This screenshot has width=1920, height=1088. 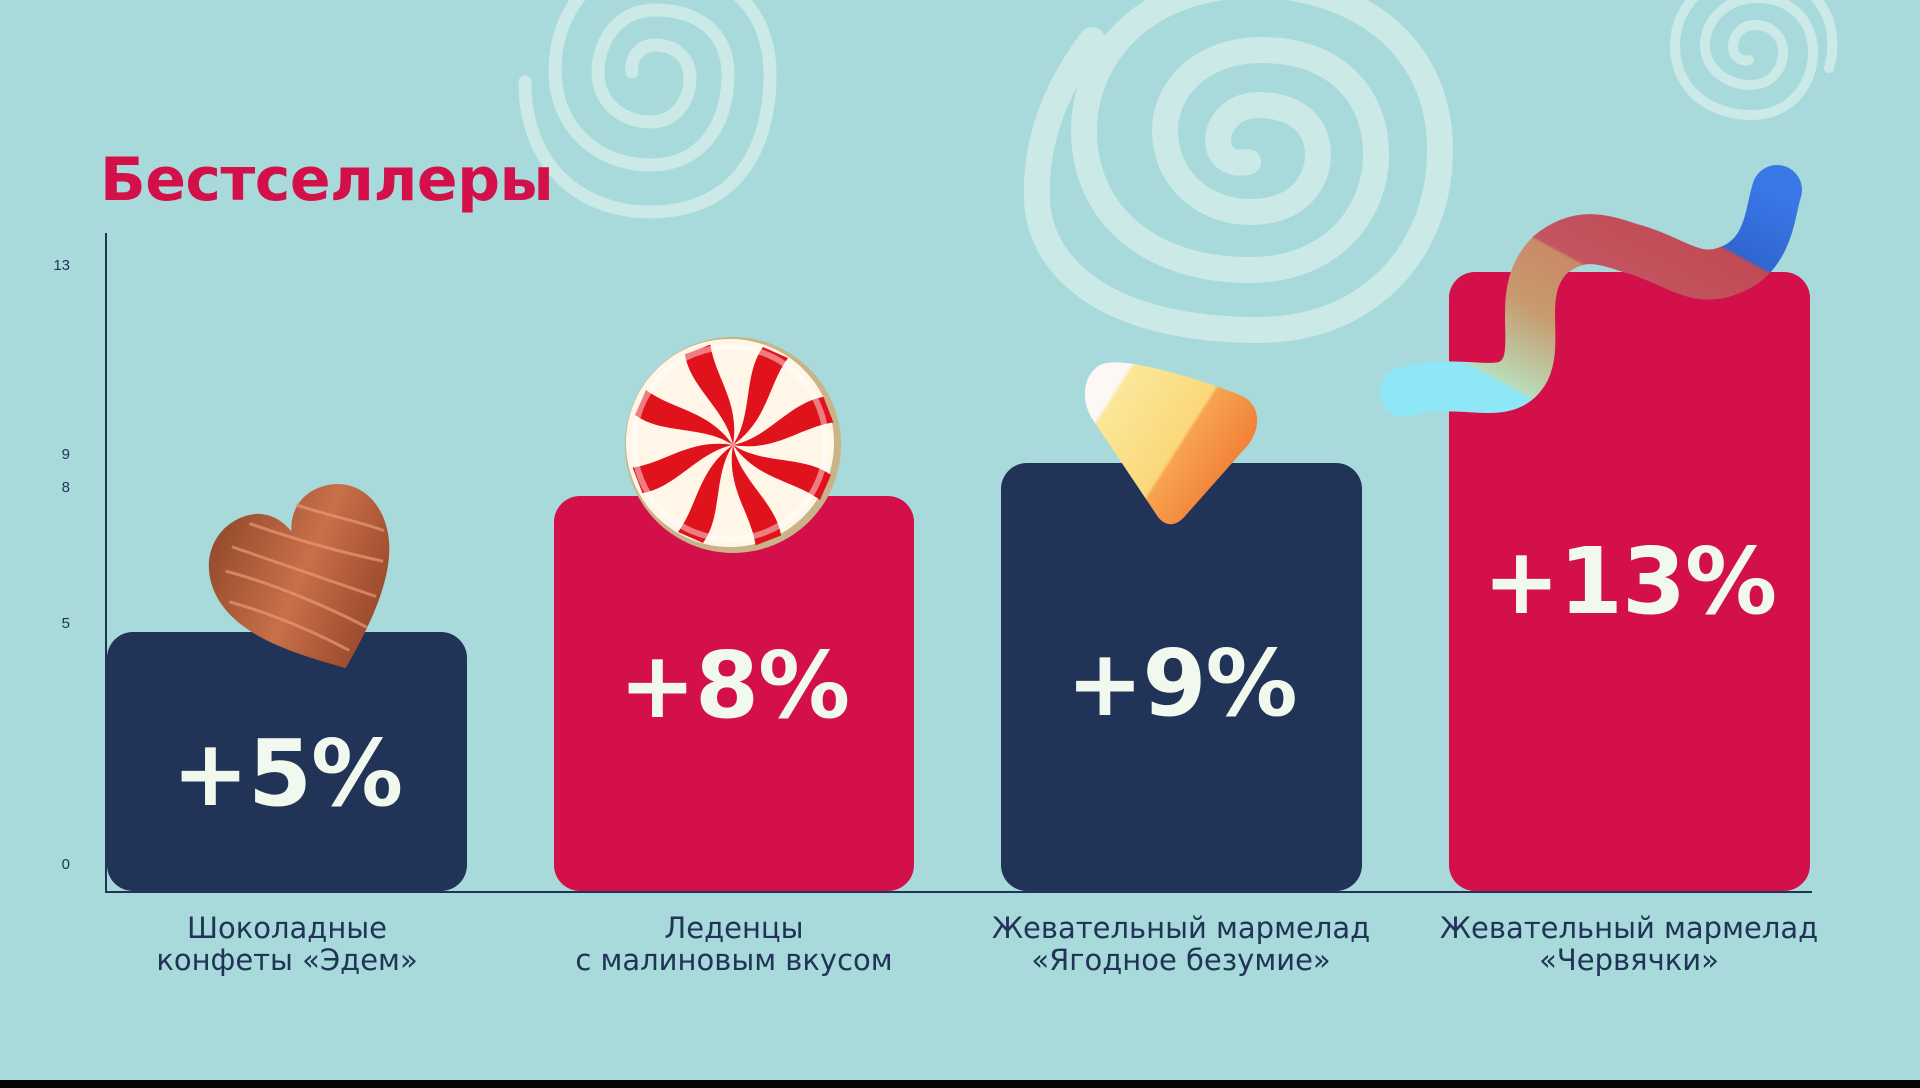 I want to click on category-label-worm-gummies: Жевательный мармелад «Червячки», so click(x=1629, y=944).